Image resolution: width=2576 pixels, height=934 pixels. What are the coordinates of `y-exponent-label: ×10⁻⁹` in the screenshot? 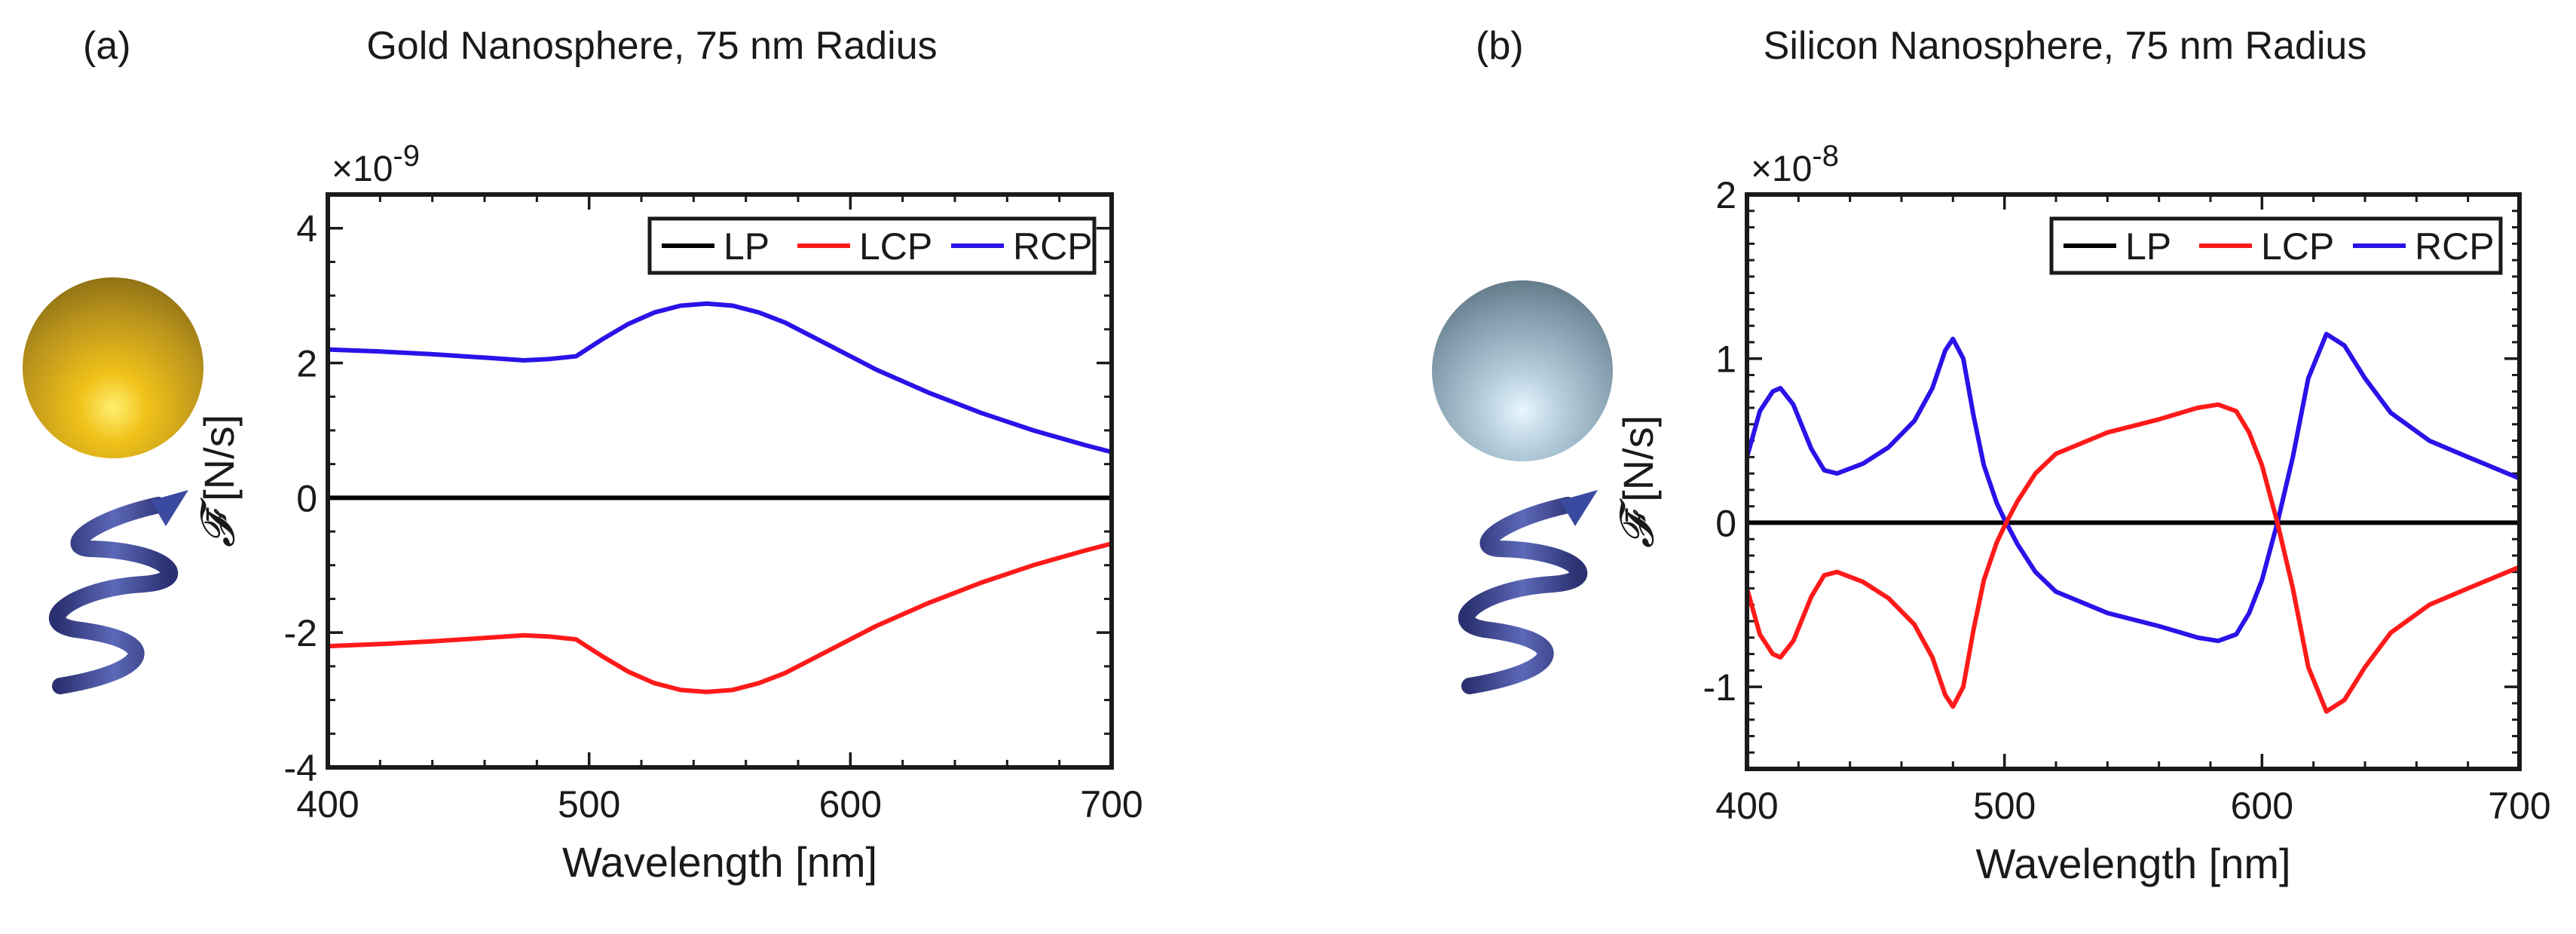 It's located at (376, 164).